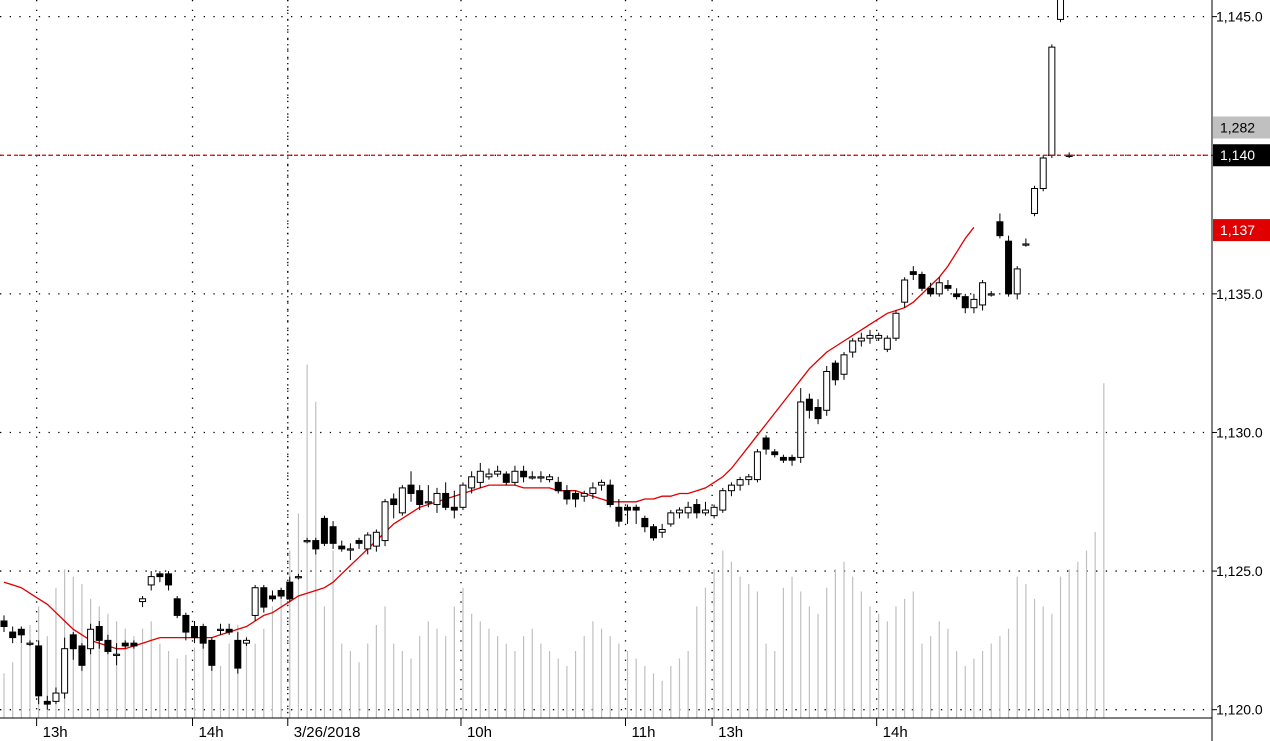 The width and height of the screenshot is (1270, 741). What do you see at coordinates (644, 732) in the screenshot?
I see `x-tick-label-4: 11h` at bounding box center [644, 732].